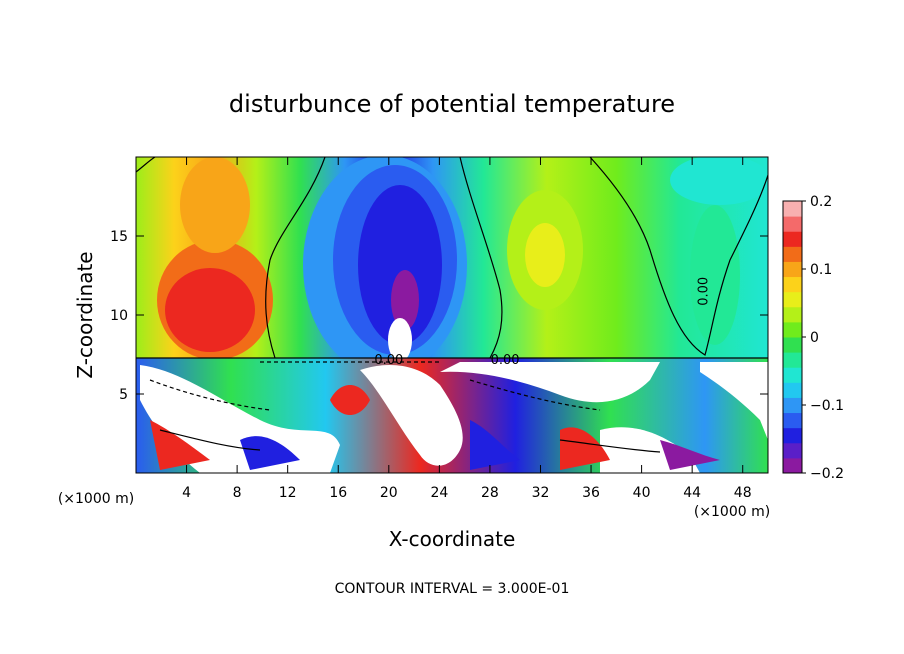  I want to click on lower-turbulence, so click(454, 417).